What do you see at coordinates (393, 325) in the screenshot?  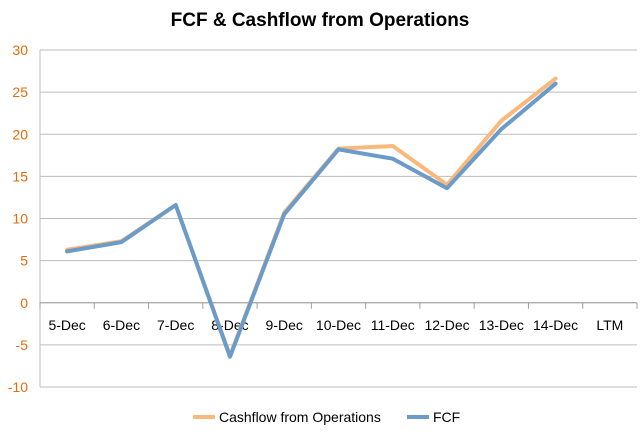 I see `x-tick-label: 11-Dec` at bounding box center [393, 325].